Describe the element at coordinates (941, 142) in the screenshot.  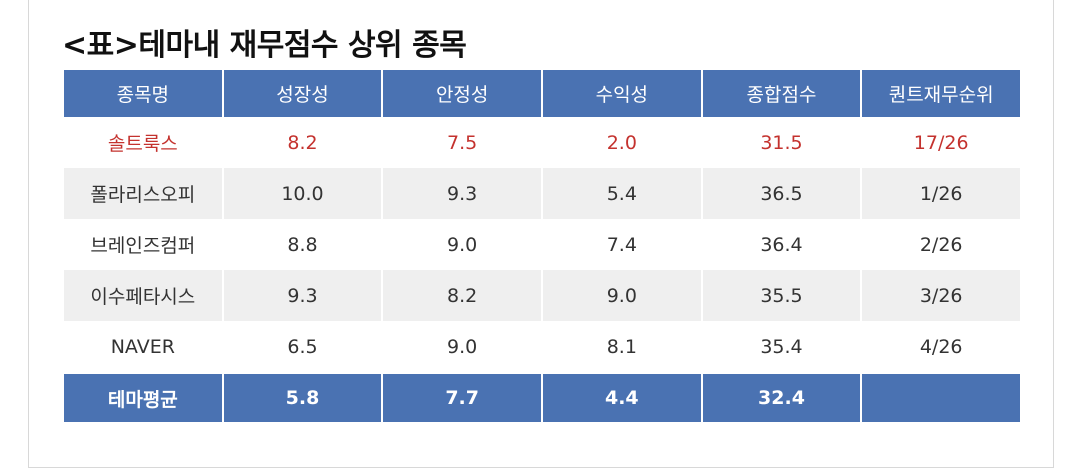
I see `table-cell: 17/26` at that location.